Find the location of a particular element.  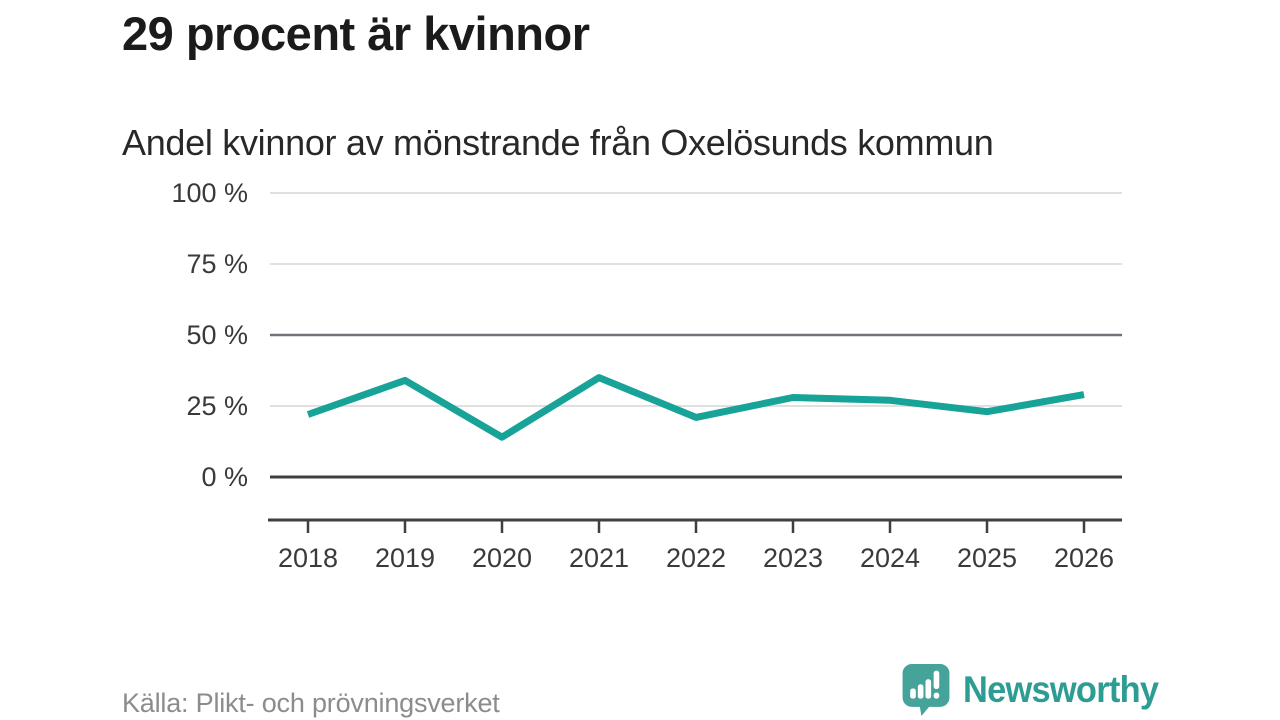

newsworthy-logo-icon is located at coordinates (926, 690).